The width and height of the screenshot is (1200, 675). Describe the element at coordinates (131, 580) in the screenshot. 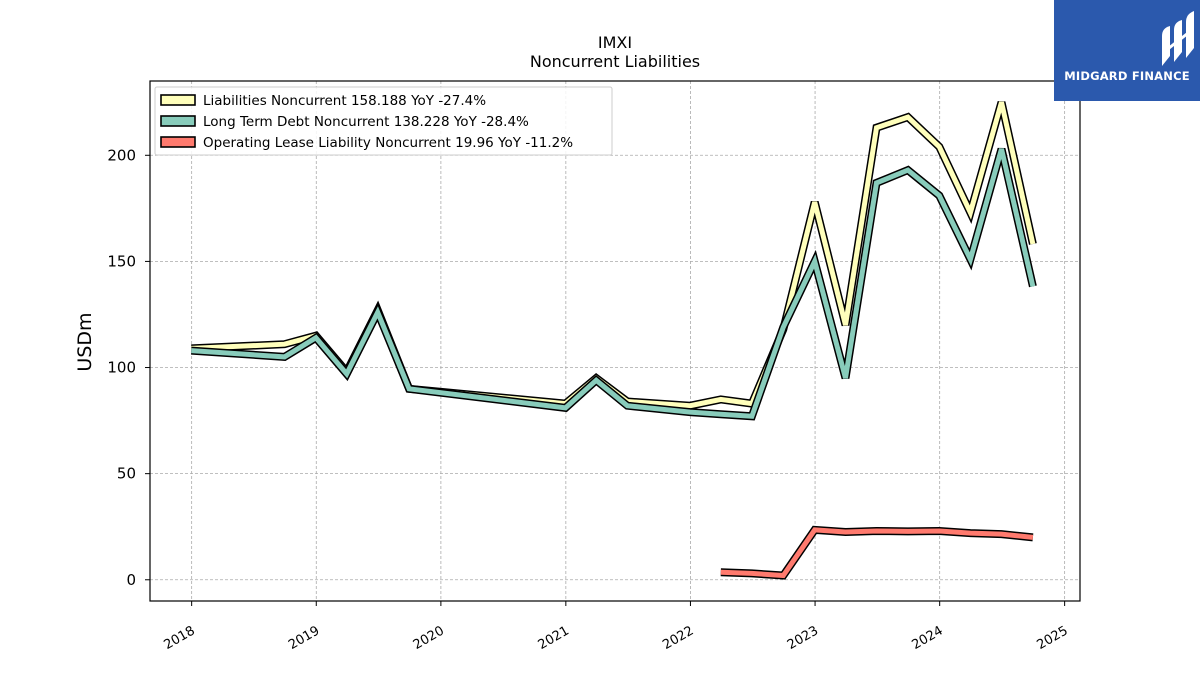

I see `y-tick-label: 0` at that location.